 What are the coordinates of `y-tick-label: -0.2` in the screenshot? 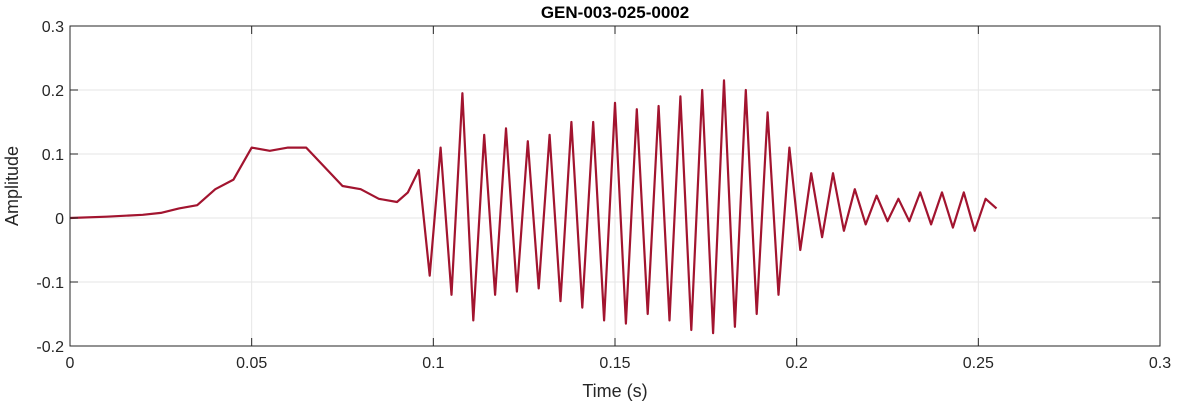 It's located at (50, 347).